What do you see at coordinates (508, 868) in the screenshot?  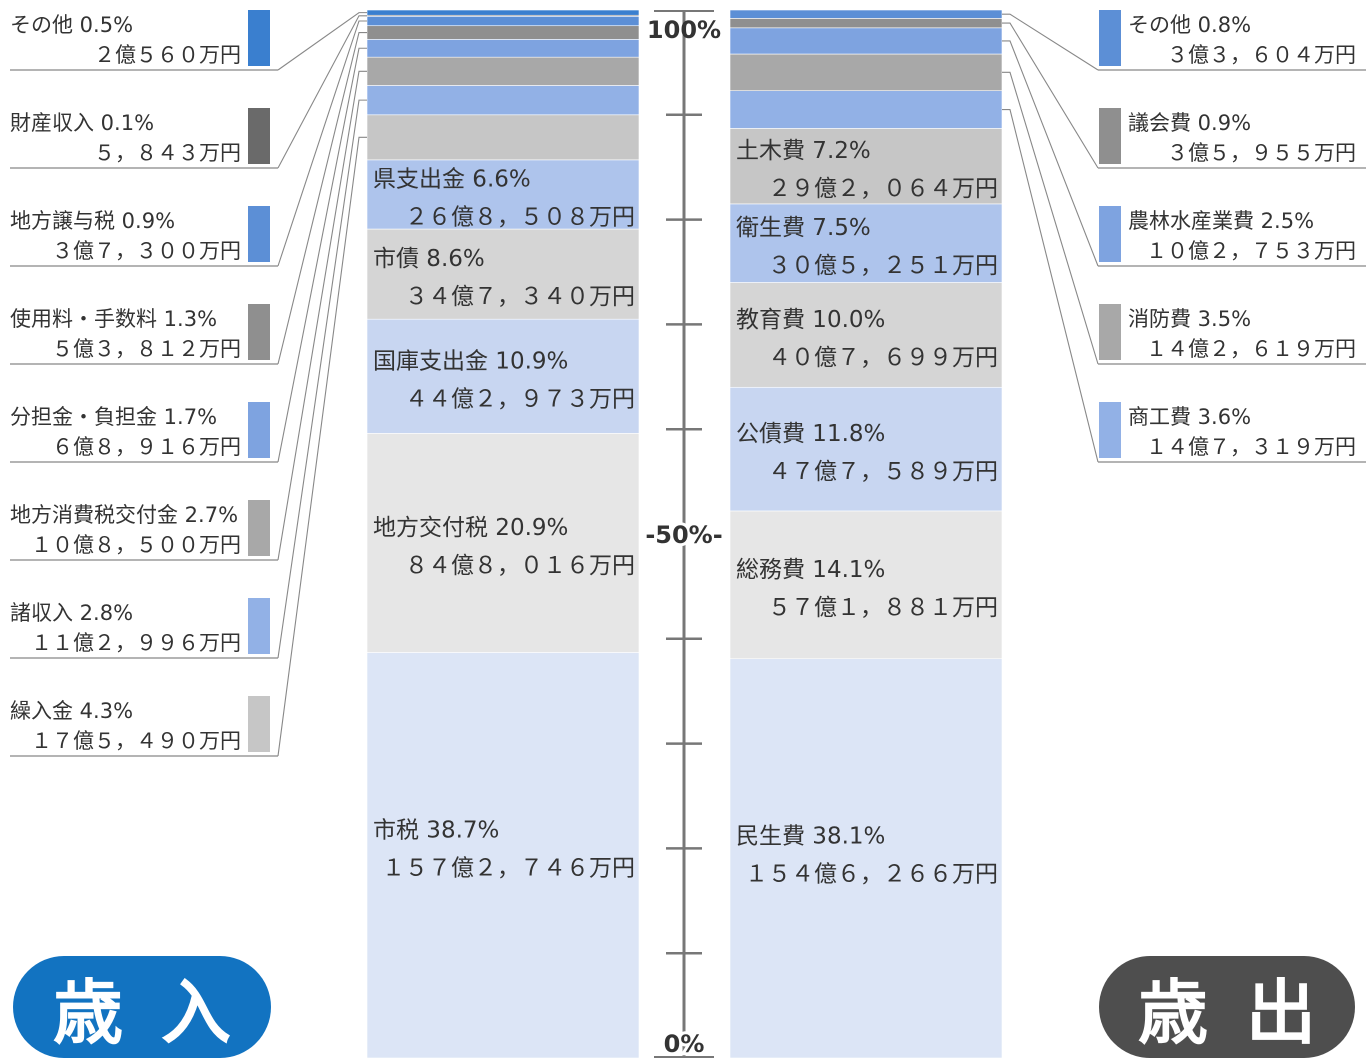 I see `revenue-amount-1: １５７億２，７４６万円` at bounding box center [508, 868].